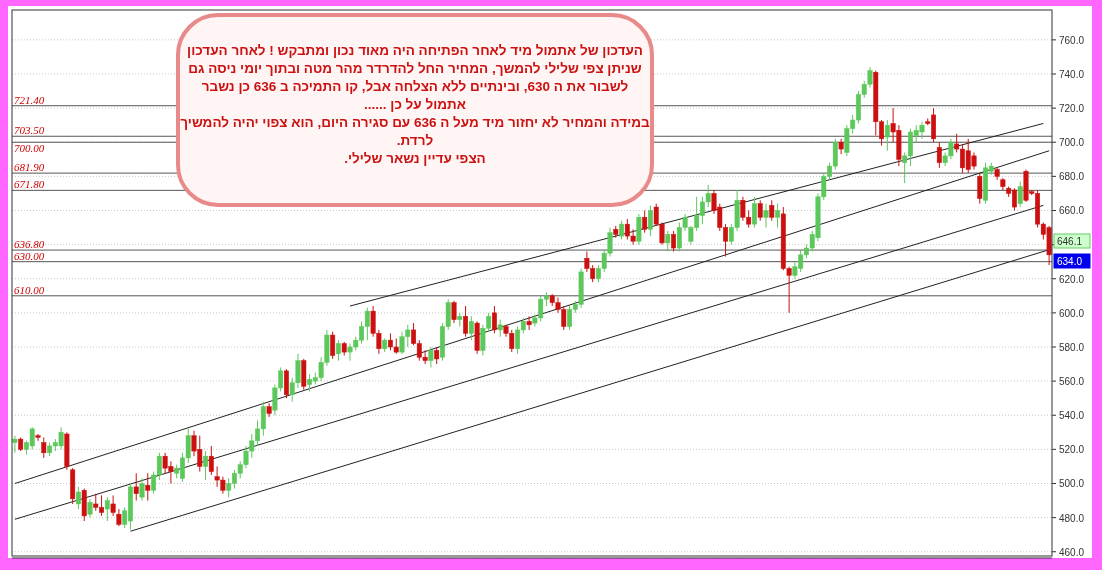 This screenshot has width=1102, height=570. I want to click on y-tick-label: 540.0, so click(1072, 416).